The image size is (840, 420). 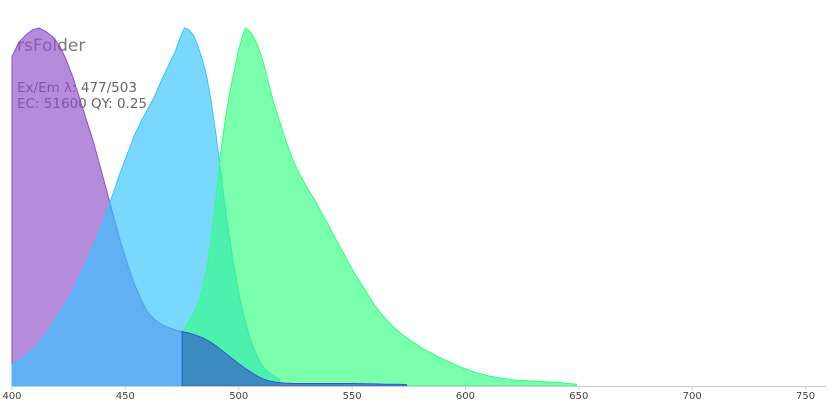 I want to click on x-tick-label: 450, so click(x=125, y=396).